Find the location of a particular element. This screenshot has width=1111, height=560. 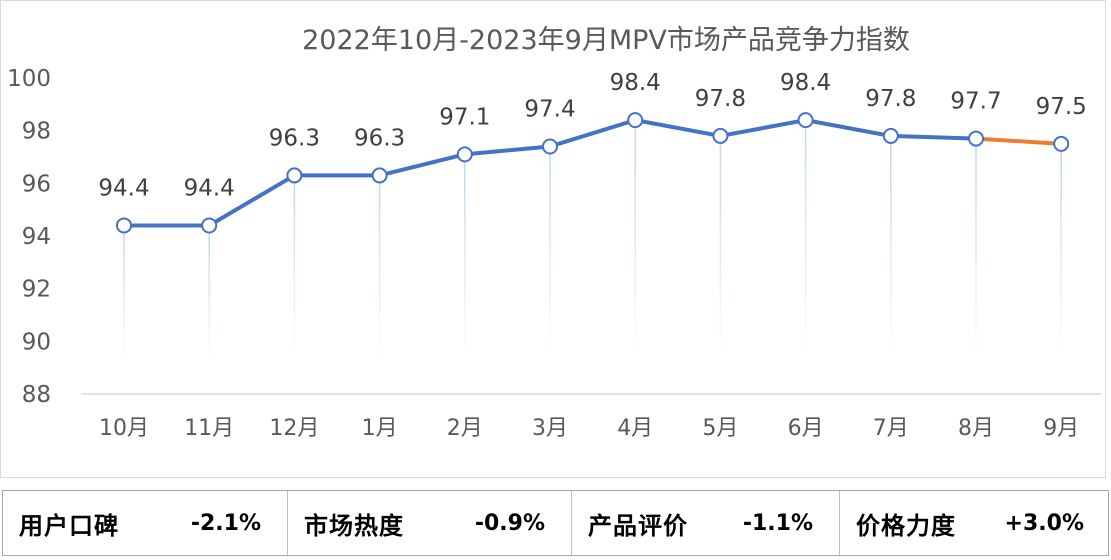

x-tick-label: 7月 is located at coordinates (891, 428).